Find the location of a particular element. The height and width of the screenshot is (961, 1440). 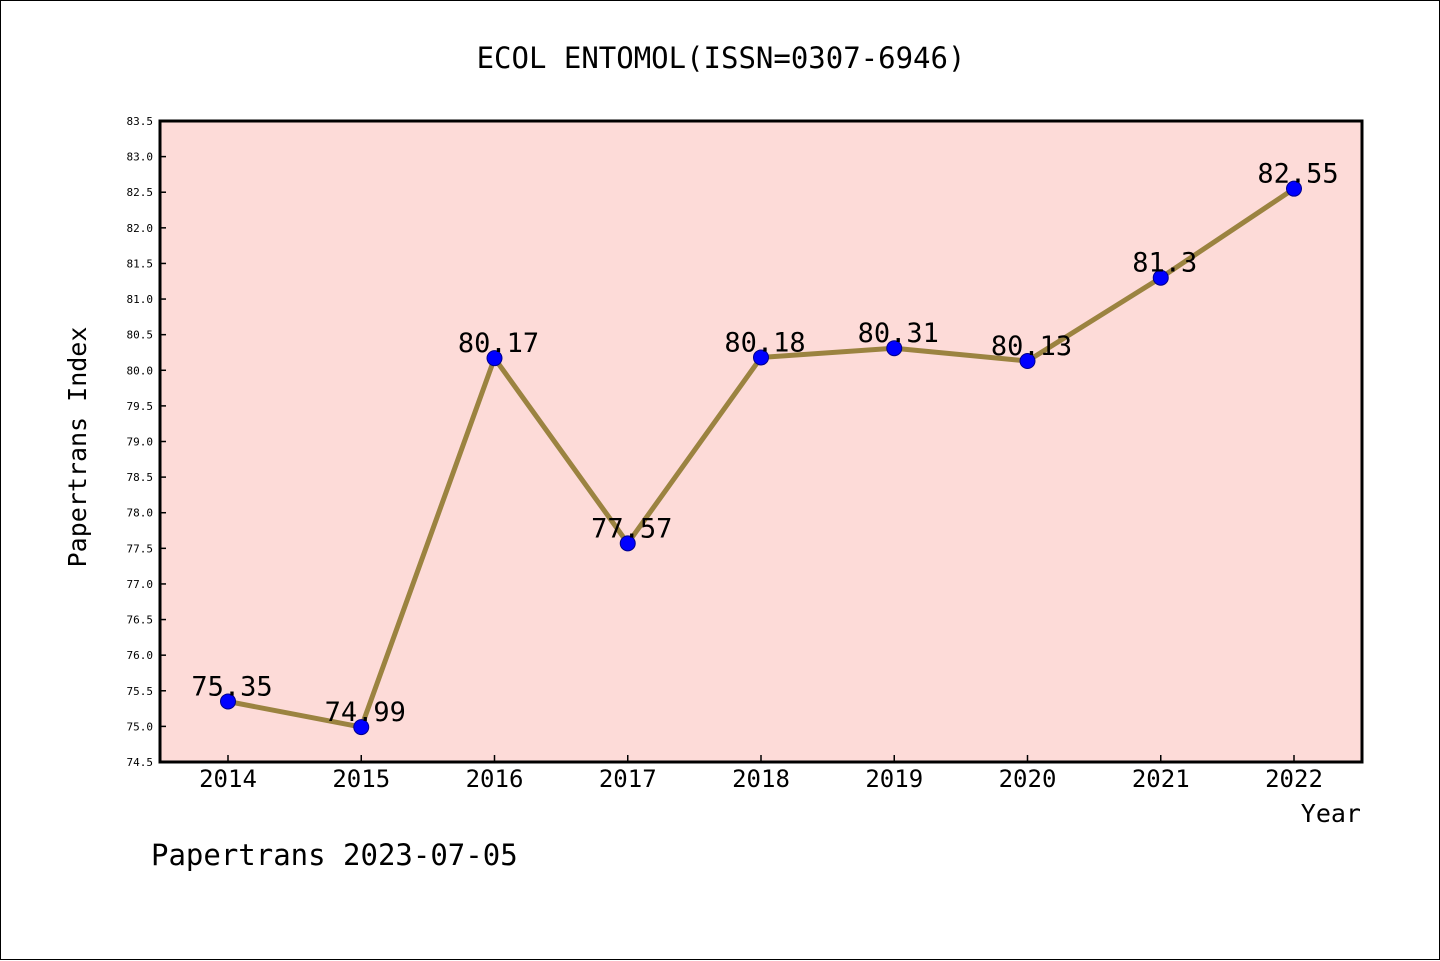

data-label: 75.35 is located at coordinates (231, 686).